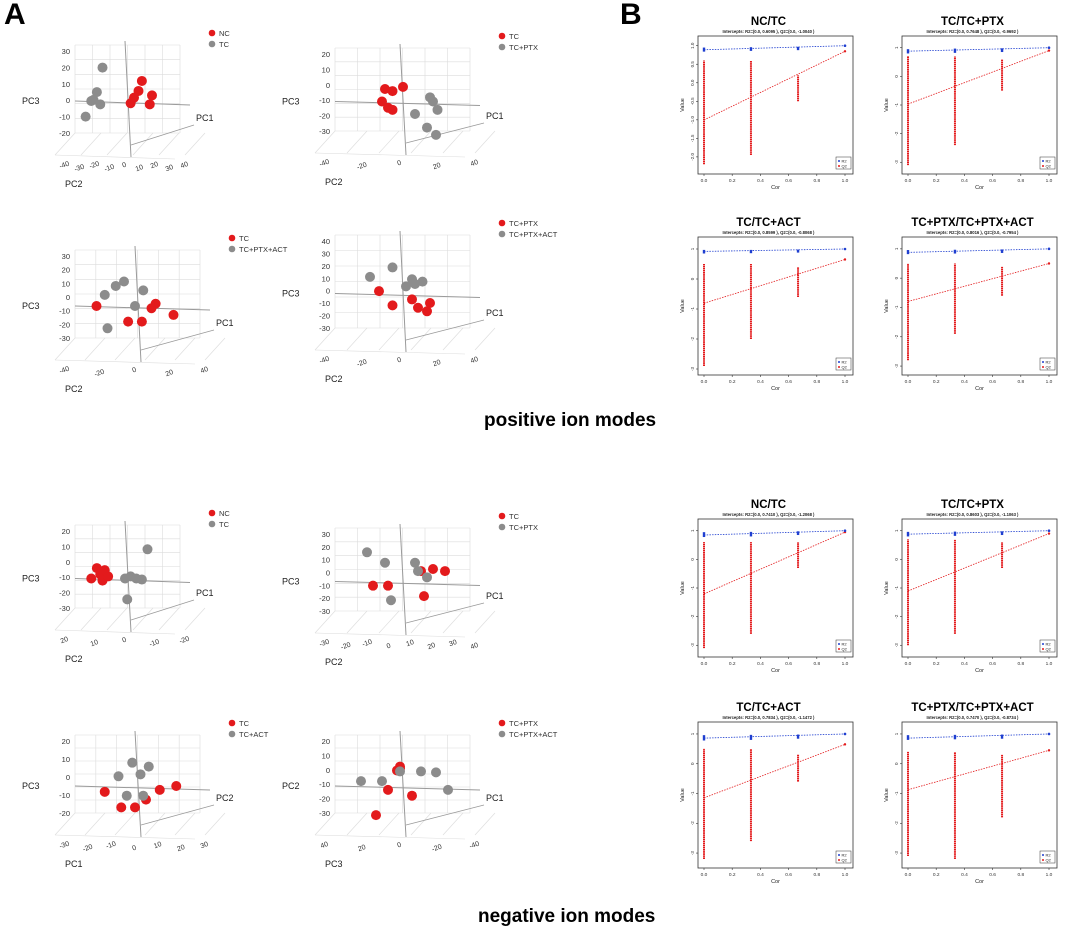 The image size is (1065, 932). What do you see at coordinates (896, 616) in the screenshot?
I see `y-tick-label: -2` at bounding box center [896, 616].